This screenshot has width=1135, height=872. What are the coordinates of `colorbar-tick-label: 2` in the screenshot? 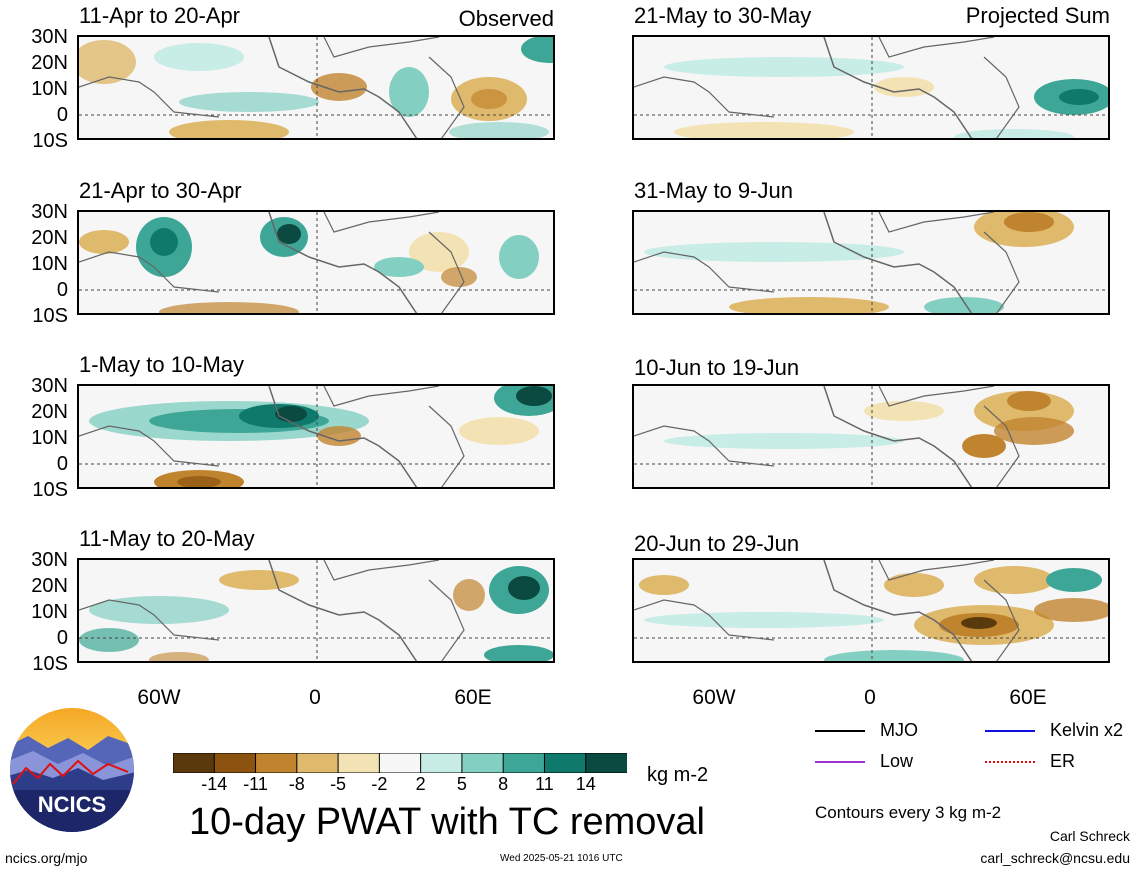 It's located at (420, 784).